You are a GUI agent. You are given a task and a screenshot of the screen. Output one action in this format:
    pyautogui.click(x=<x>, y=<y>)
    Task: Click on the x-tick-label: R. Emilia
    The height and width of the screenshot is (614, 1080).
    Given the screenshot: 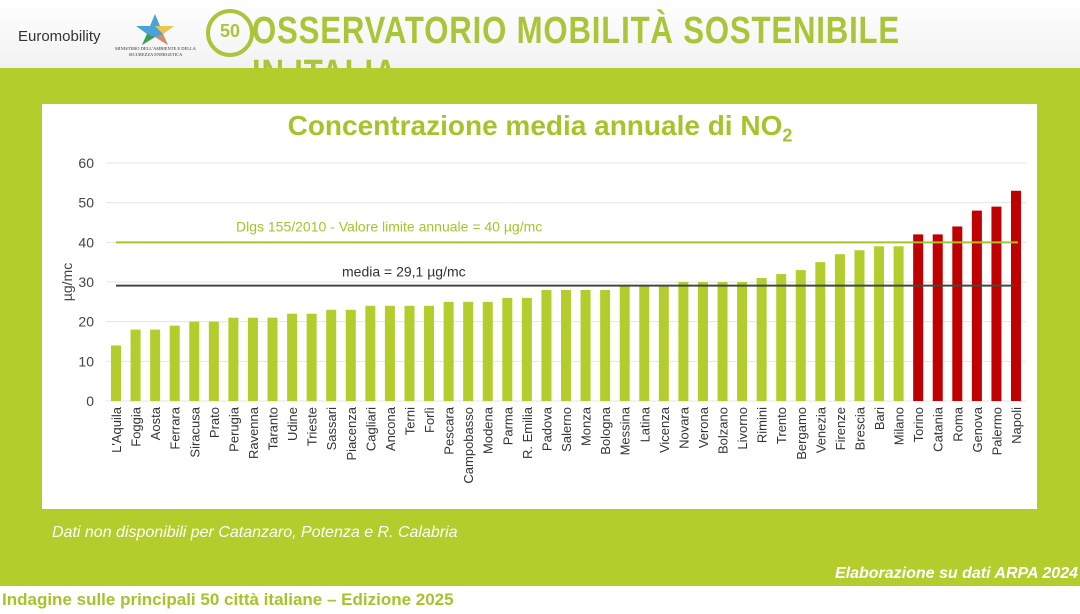 What is the action you would take?
    pyautogui.click(x=527, y=432)
    